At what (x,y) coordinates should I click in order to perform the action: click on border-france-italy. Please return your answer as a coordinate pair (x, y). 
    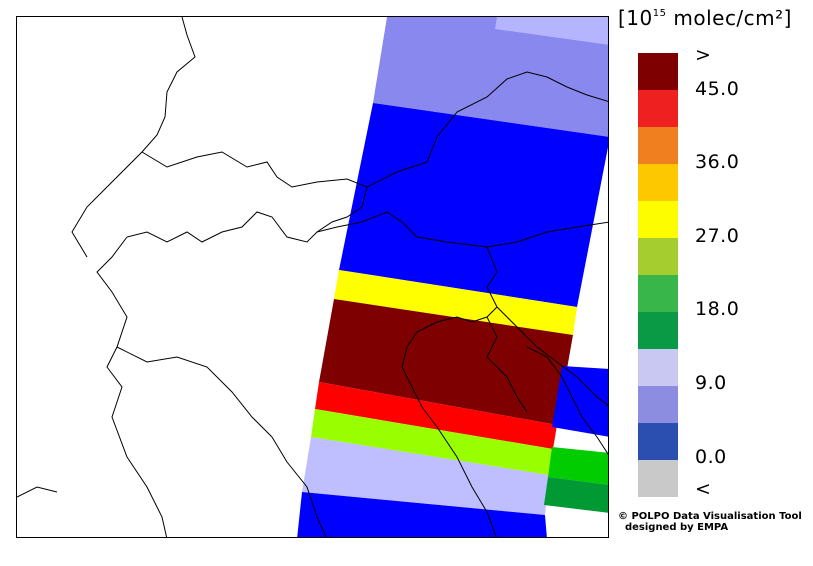
    Looking at the image, I should click on (132, 386).